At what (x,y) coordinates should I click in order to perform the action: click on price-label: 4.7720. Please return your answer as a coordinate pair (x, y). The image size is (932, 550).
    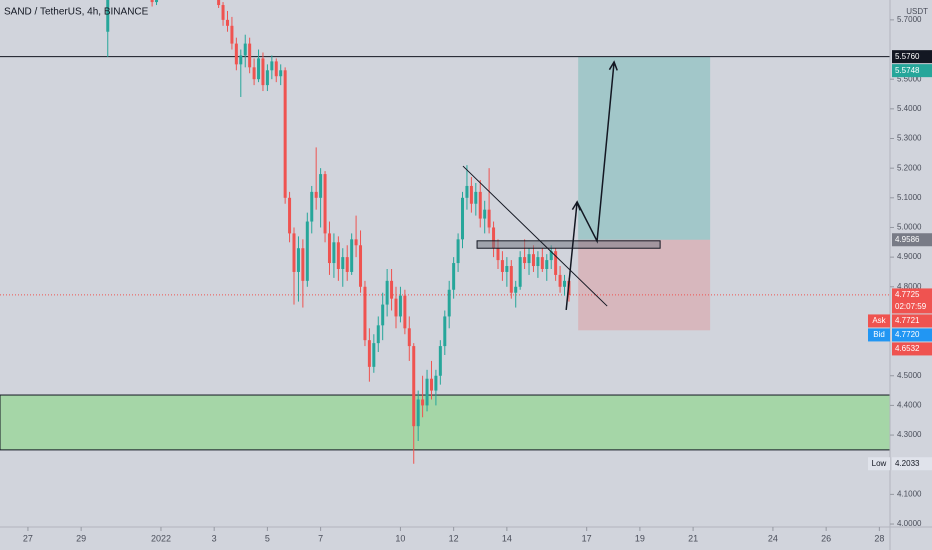
    Looking at the image, I should click on (907, 334).